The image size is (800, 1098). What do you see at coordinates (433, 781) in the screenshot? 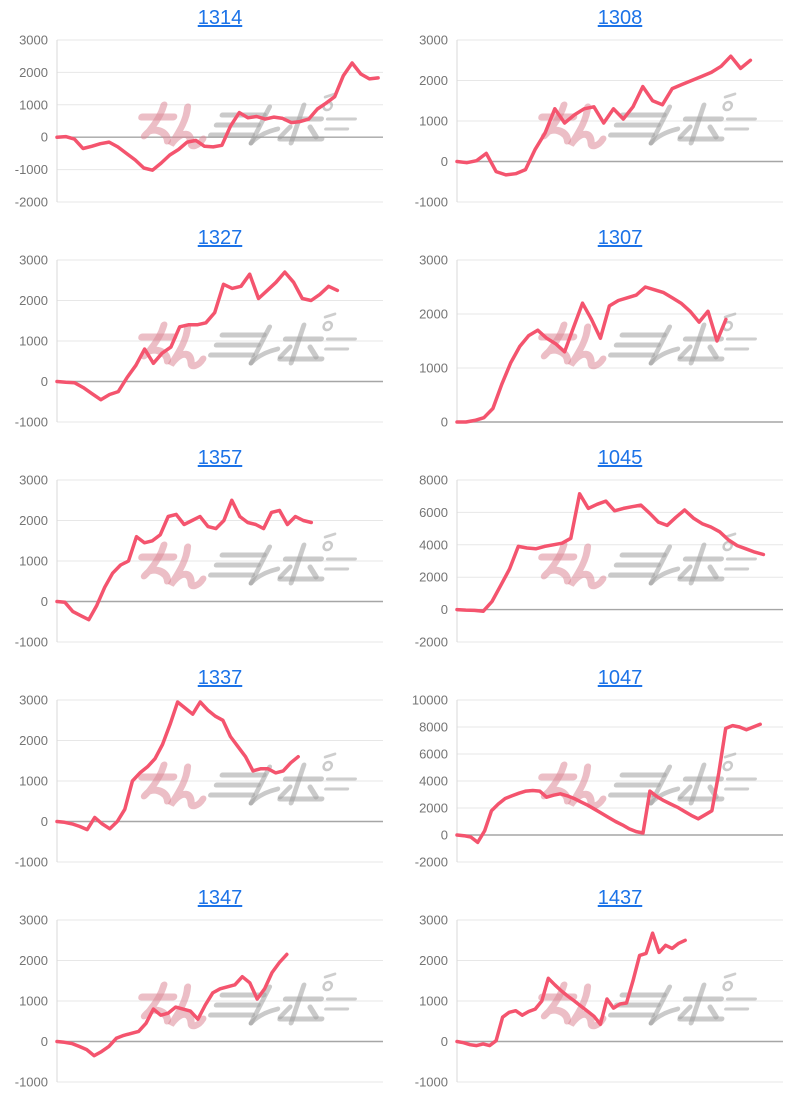
I see `y-tick-label: 4000` at bounding box center [433, 781].